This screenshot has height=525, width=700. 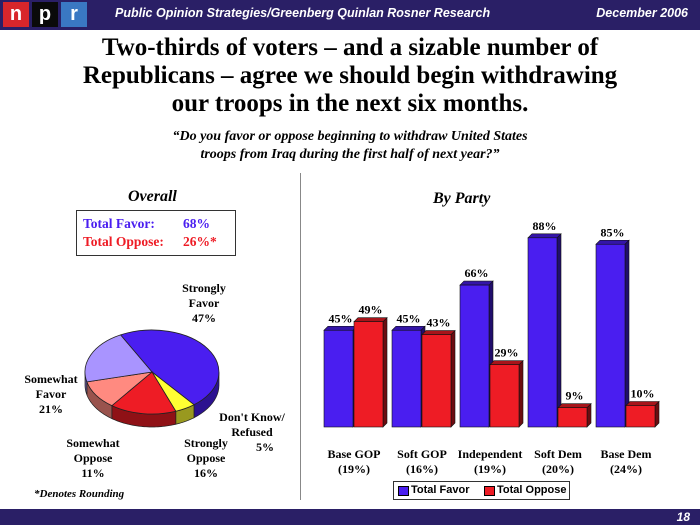 I want to click on category-label: Soft GOP (16%), so click(x=422, y=462).